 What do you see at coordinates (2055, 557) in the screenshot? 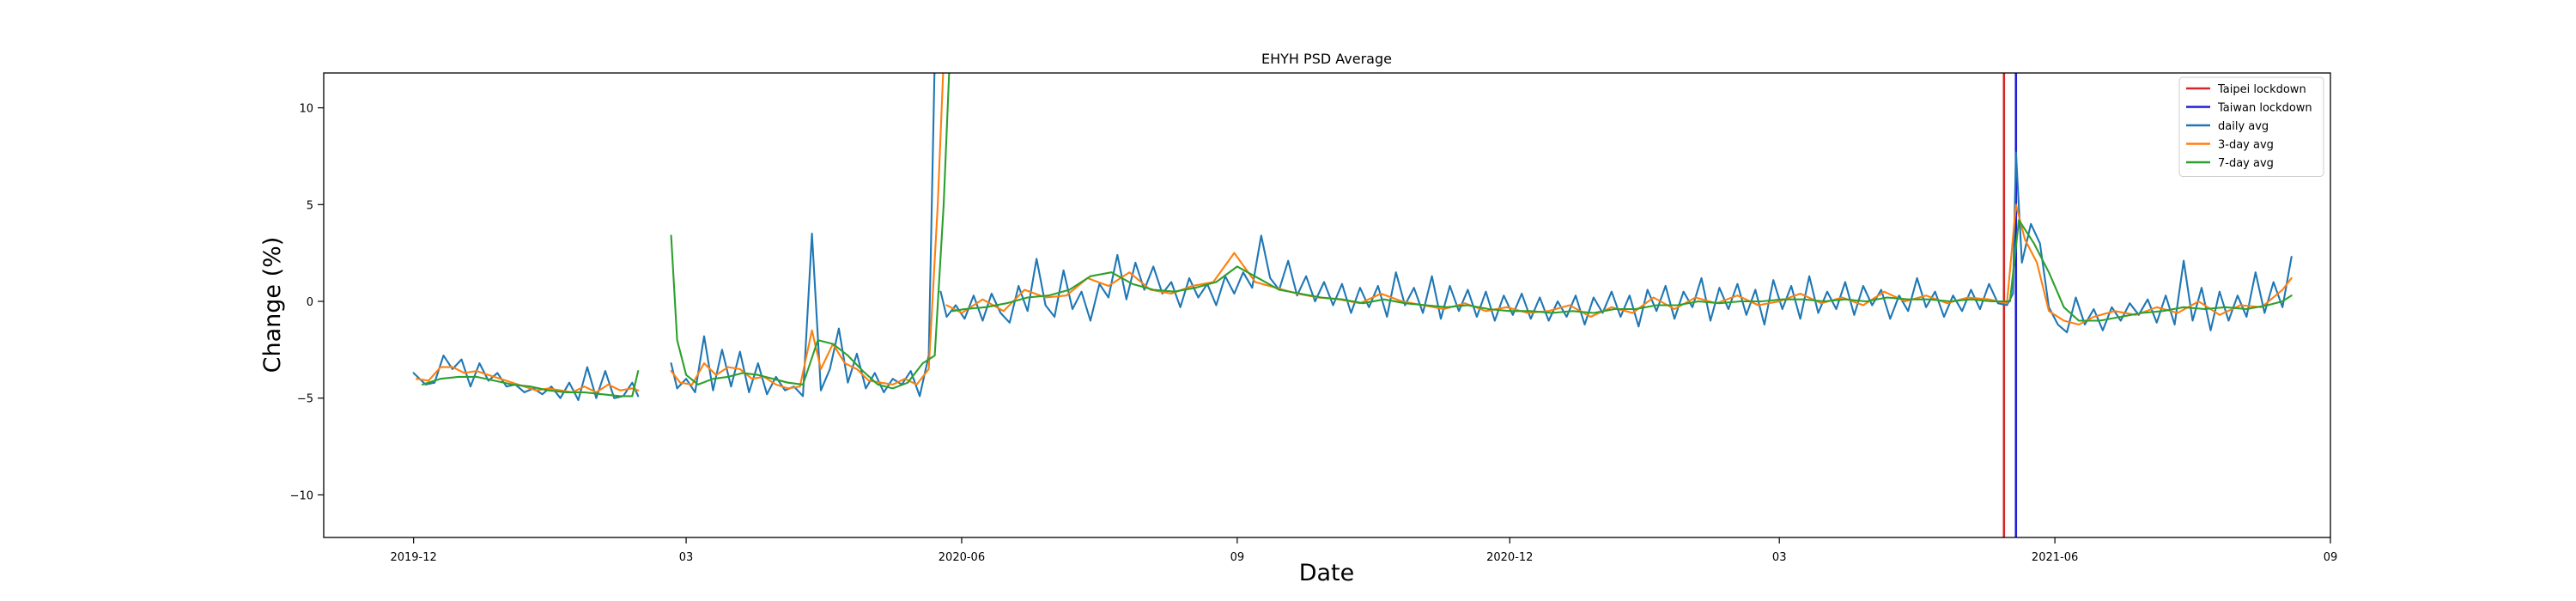
I see `x-tick-label: 2021-06` at bounding box center [2055, 557].